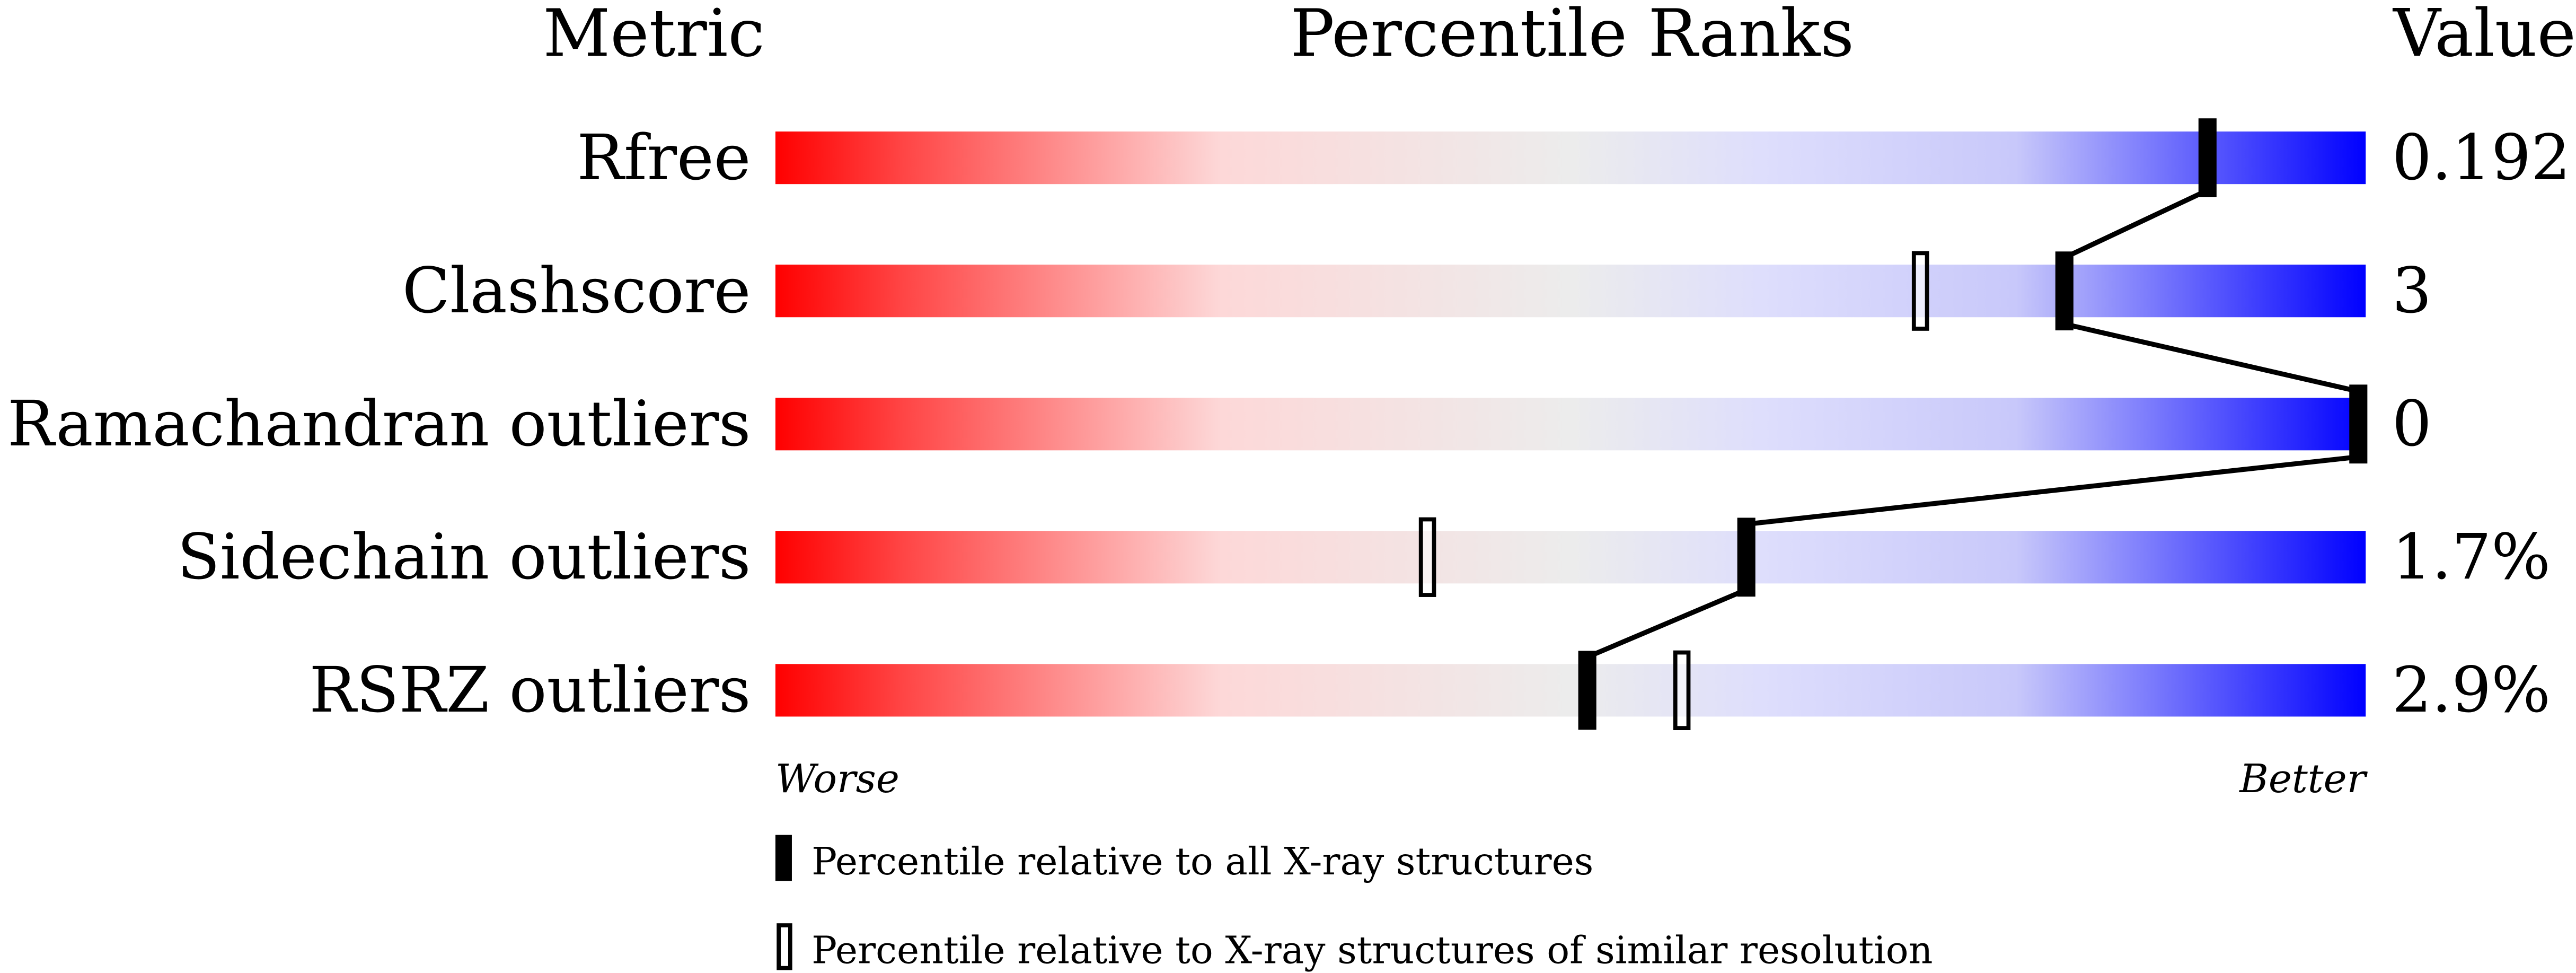  What do you see at coordinates (2412, 291) in the screenshot?
I see `metric-value: 3` at bounding box center [2412, 291].